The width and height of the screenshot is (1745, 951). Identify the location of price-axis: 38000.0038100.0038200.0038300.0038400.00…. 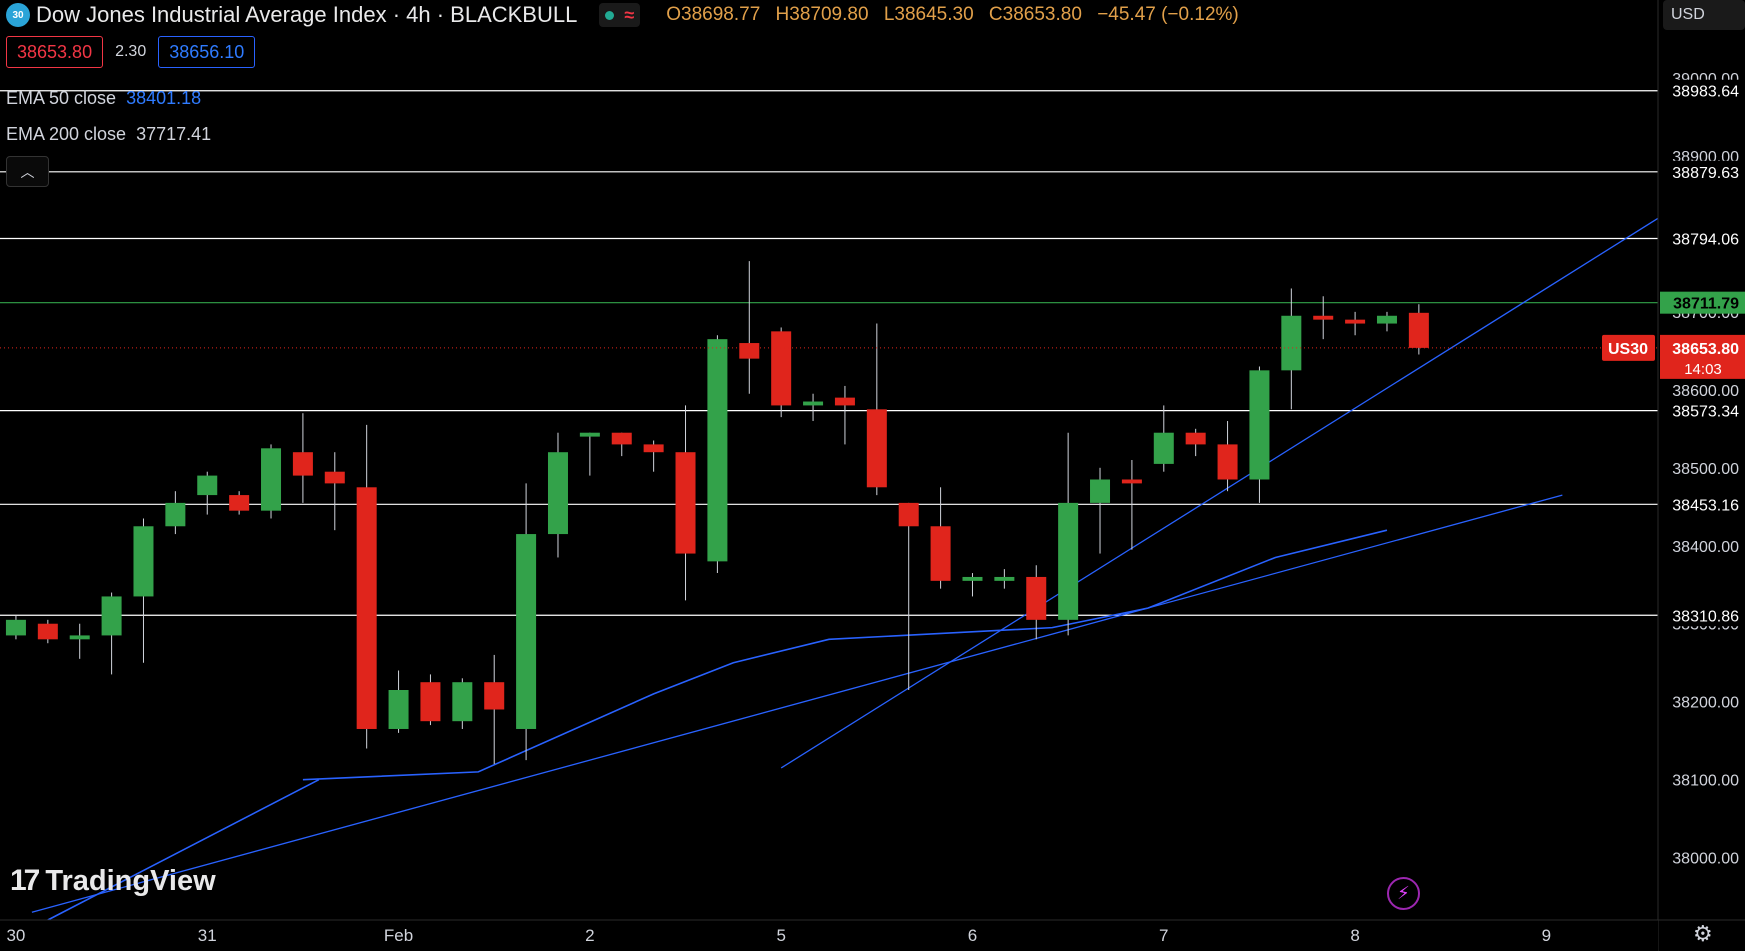
(1673, 475).